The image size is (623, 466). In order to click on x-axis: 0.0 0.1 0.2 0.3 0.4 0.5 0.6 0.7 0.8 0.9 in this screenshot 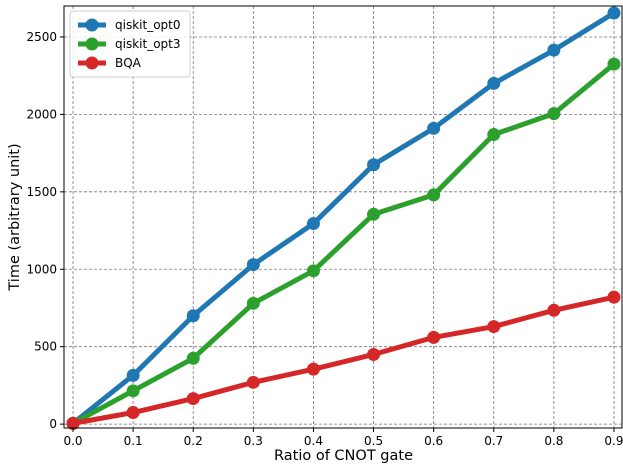, I will do `click(343, 438)`.